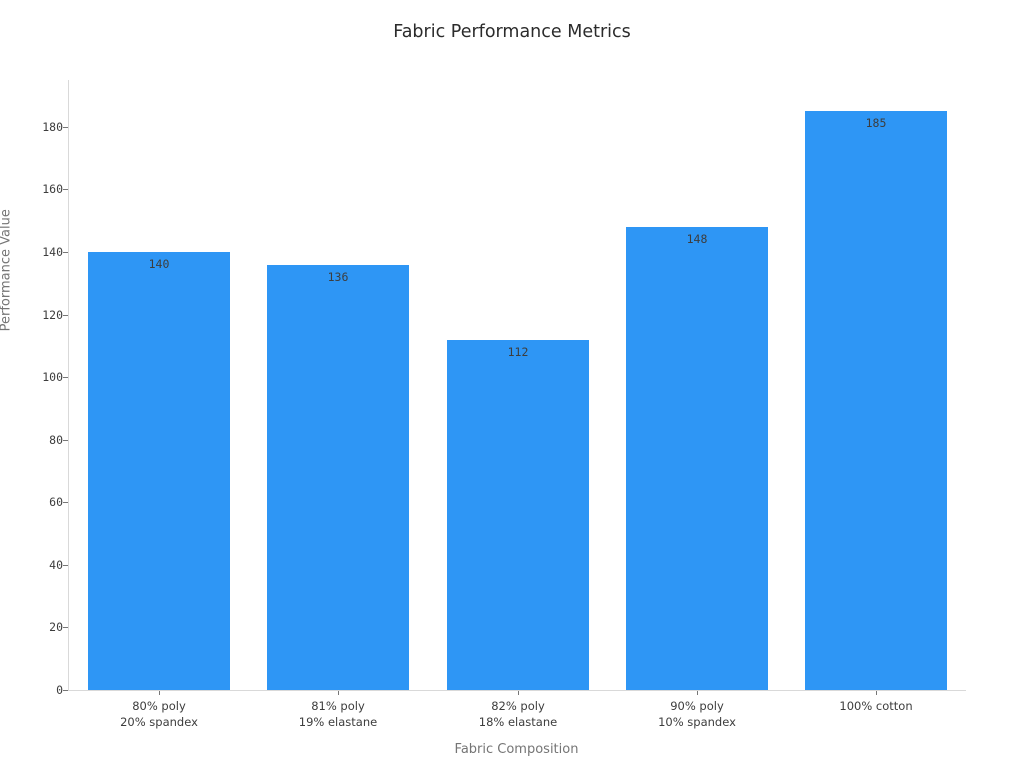  Describe the element at coordinates (338, 277) in the screenshot. I see `bar-value-label: 136` at that location.